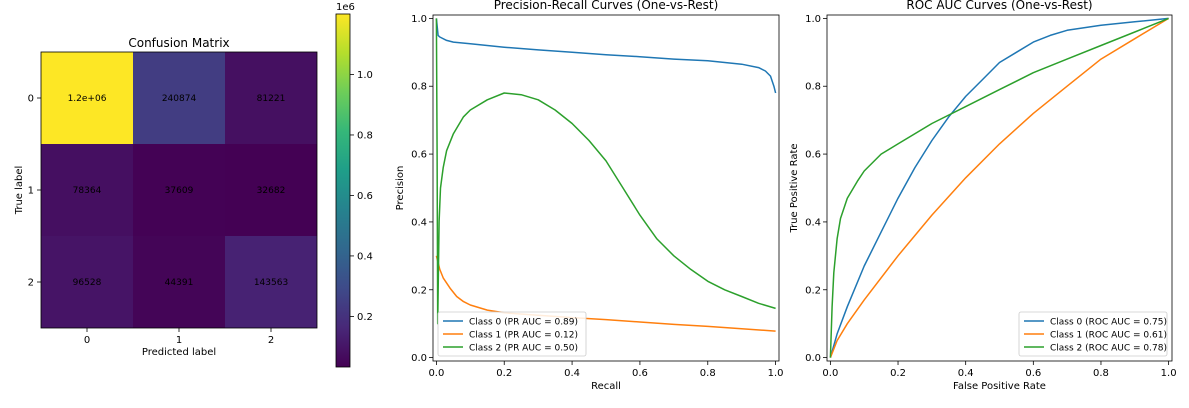 The width and height of the screenshot is (1189, 408). Describe the element at coordinates (794, 188) in the screenshot. I see `y-axis-label: True Positive Rate` at that location.